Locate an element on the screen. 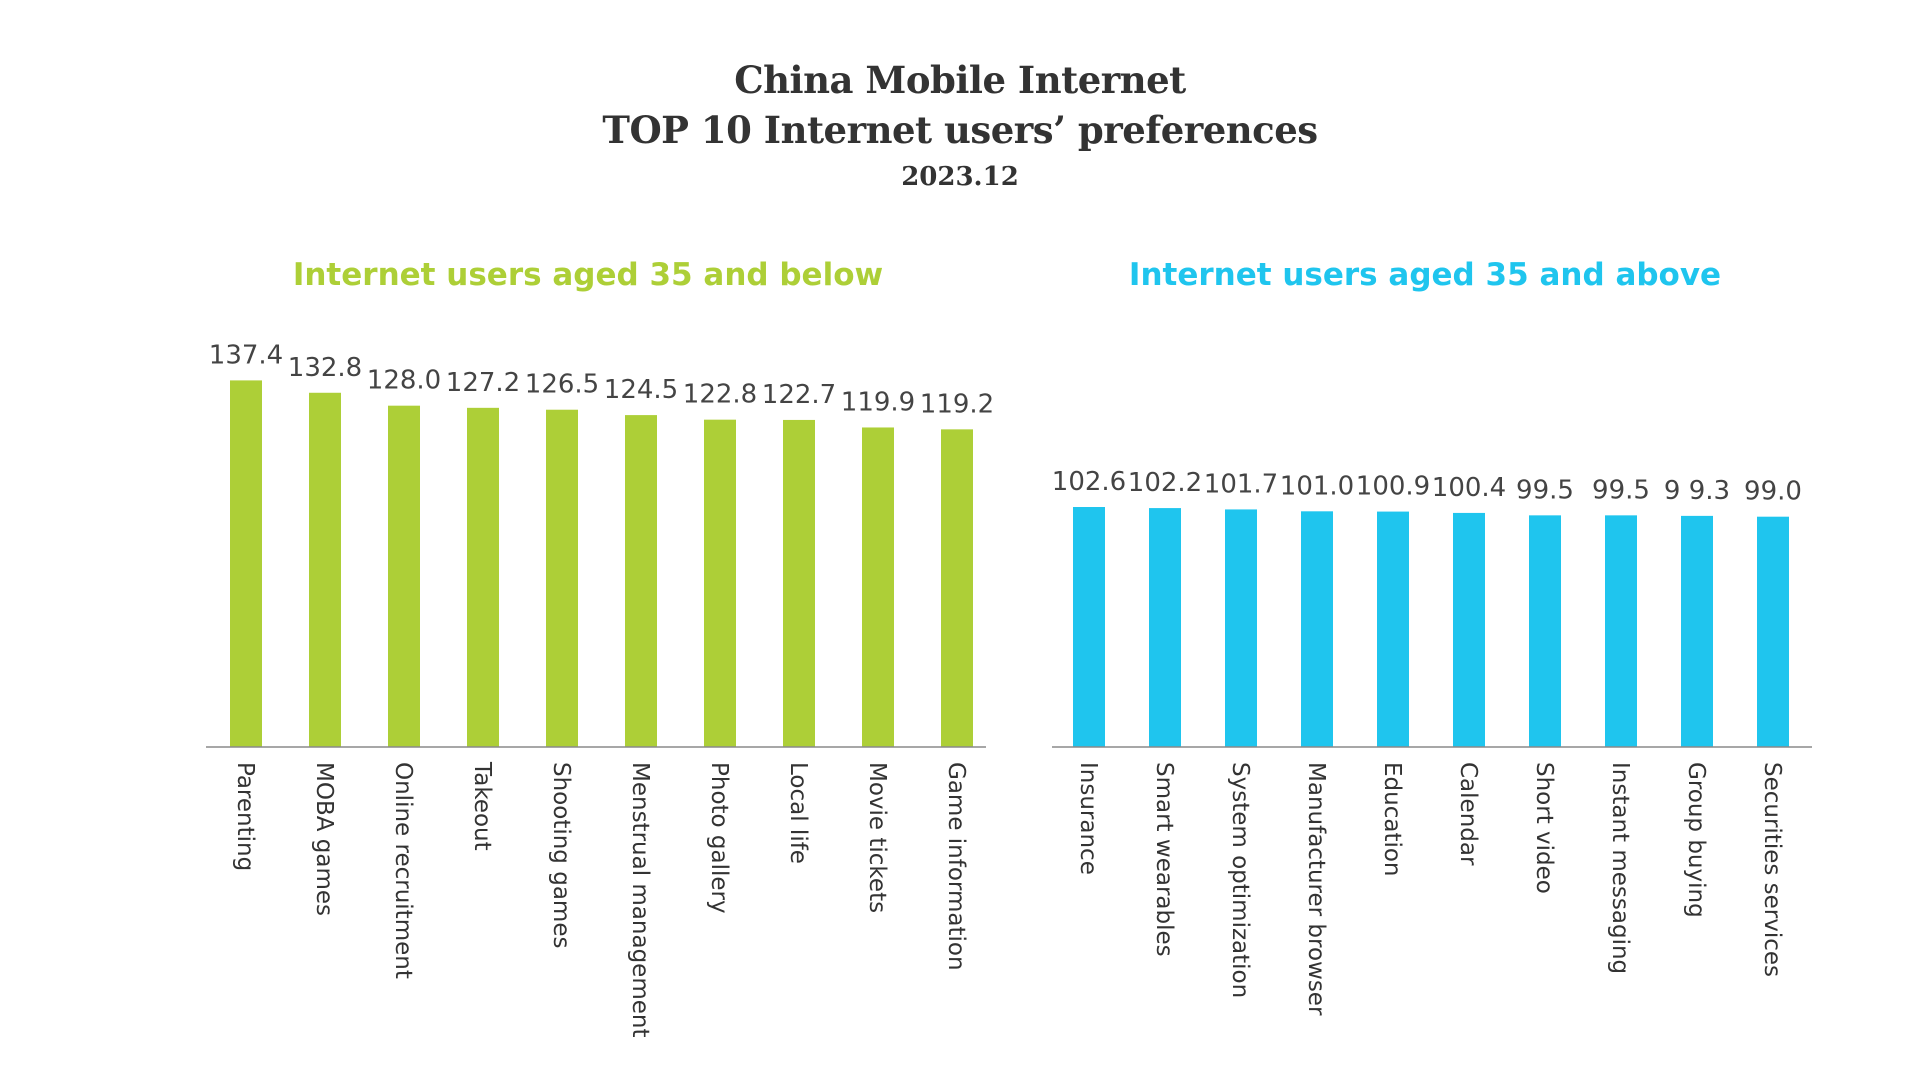 The image size is (1920, 1080). category-tick-label: Movie tickets is located at coordinates (877, 837).